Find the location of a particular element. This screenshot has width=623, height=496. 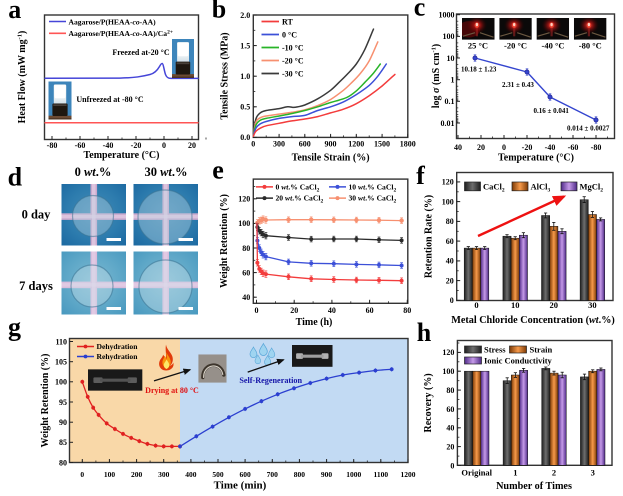

svg-text: a is located at coordinates (14, 12).